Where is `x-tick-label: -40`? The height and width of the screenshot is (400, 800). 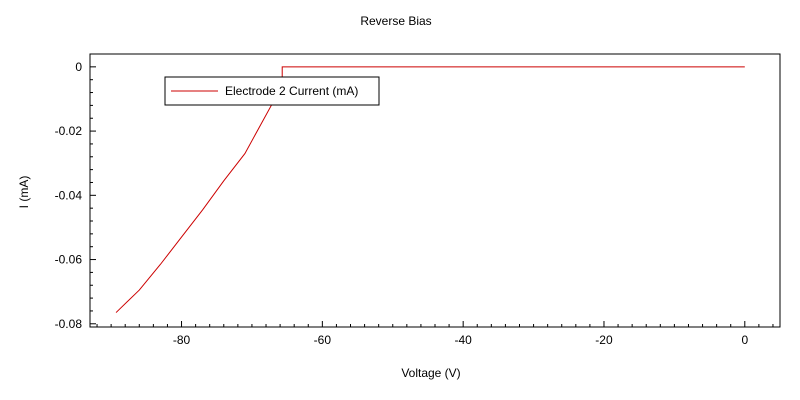 x-tick-label: -40 is located at coordinates (463, 340).